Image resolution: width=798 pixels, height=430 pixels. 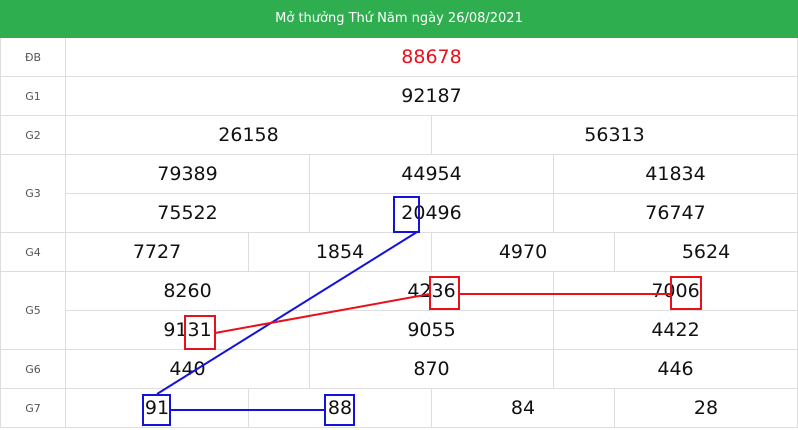 What do you see at coordinates (33, 311) in the screenshot?
I see `row-label: G5` at bounding box center [33, 311].